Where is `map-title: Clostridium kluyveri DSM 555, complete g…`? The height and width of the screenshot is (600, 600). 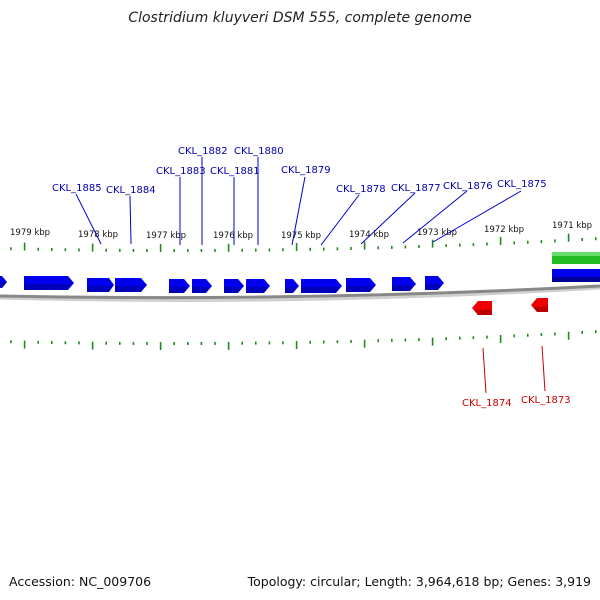
map-title: Clostridium kluyveri DSM 555, complete g… is located at coordinates (300, 18).